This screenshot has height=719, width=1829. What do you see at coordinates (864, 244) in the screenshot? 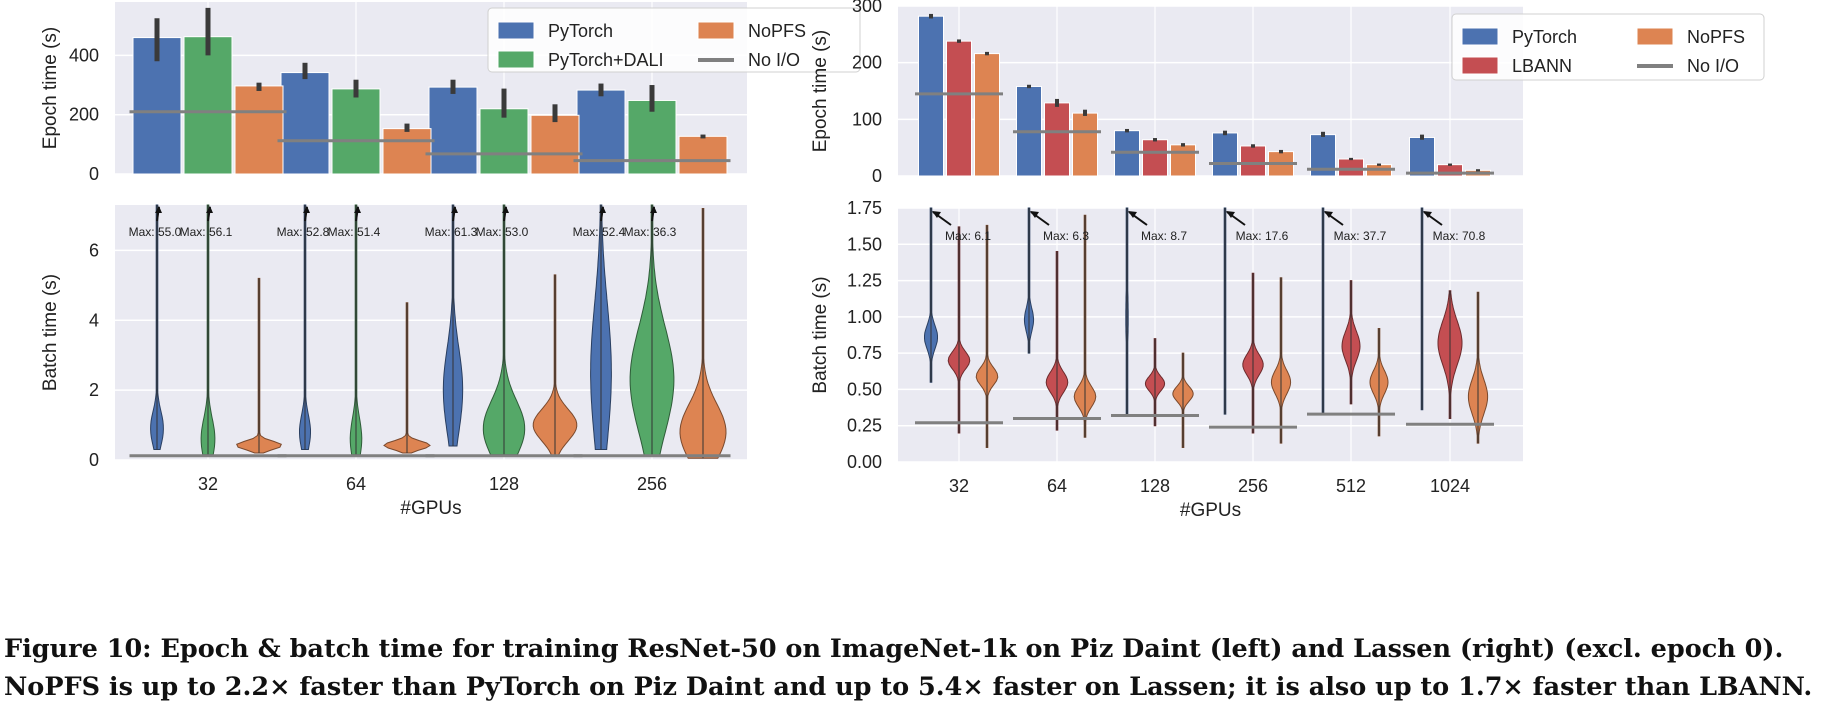
I see `y-tick-label: 1.50` at bounding box center [864, 244].